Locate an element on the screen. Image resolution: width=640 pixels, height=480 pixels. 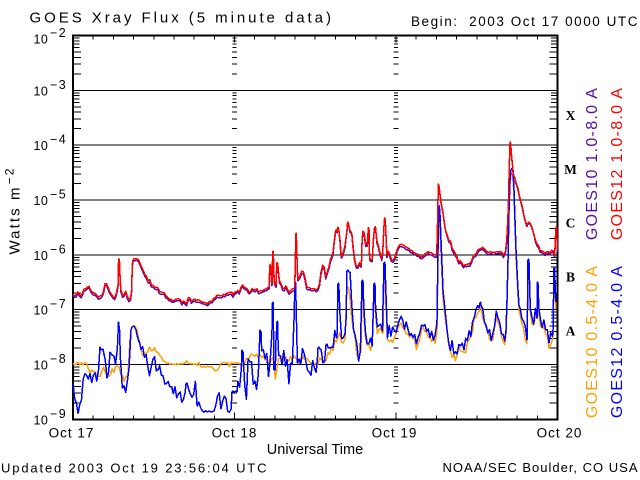
svg-text: GOES Xray Flux (5 minute data) is located at coordinates (182, 18).